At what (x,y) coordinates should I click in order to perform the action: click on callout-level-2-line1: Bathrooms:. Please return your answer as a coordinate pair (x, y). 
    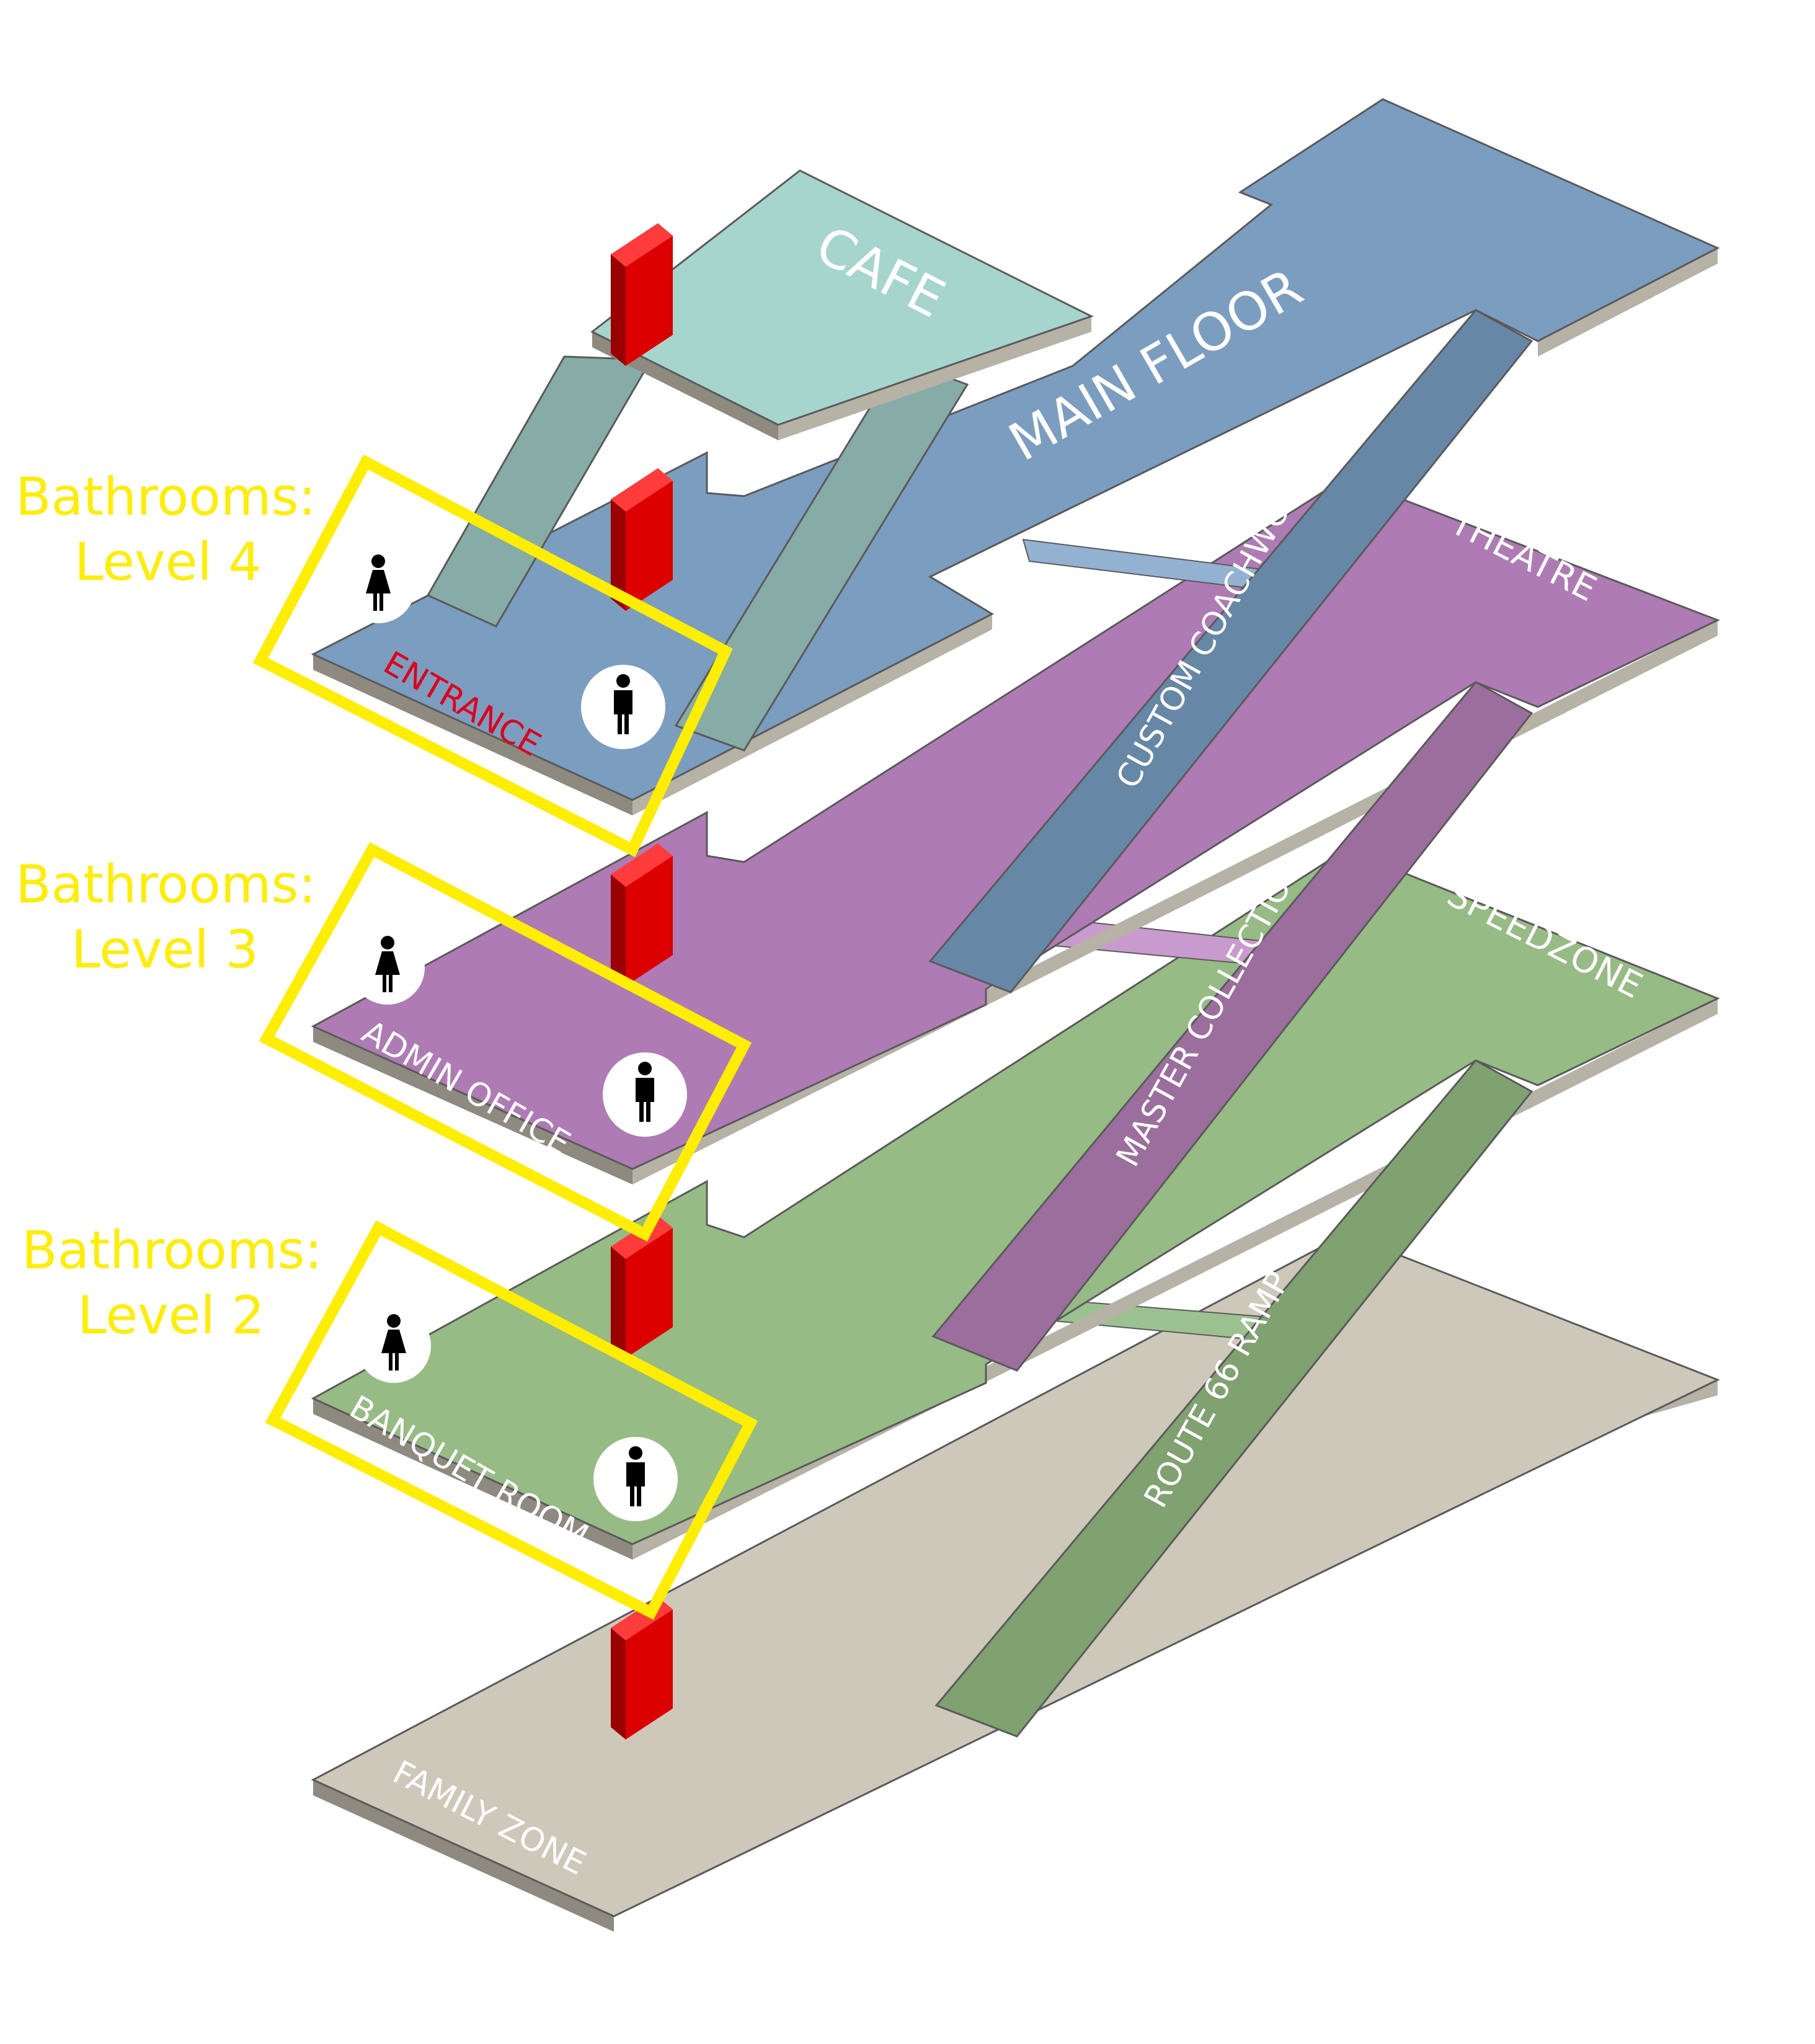
    Looking at the image, I should click on (172, 1250).